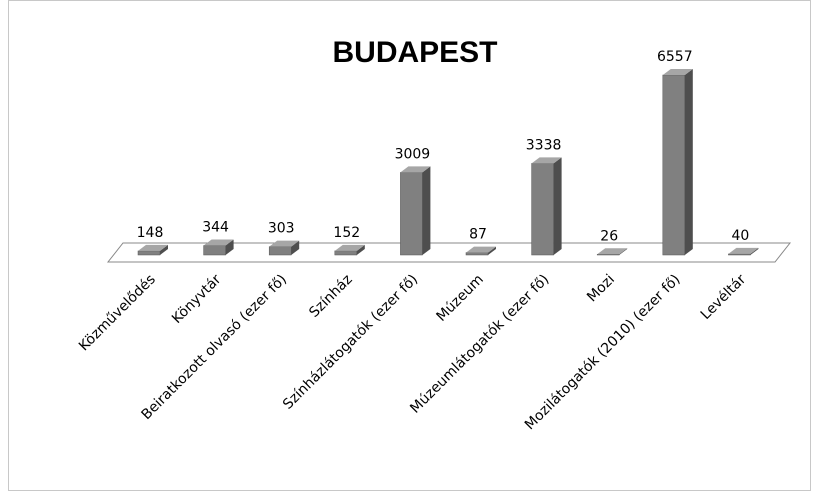  What do you see at coordinates (740, 236) in the screenshot?
I see `value-label: 40` at bounding box center [740, 236].